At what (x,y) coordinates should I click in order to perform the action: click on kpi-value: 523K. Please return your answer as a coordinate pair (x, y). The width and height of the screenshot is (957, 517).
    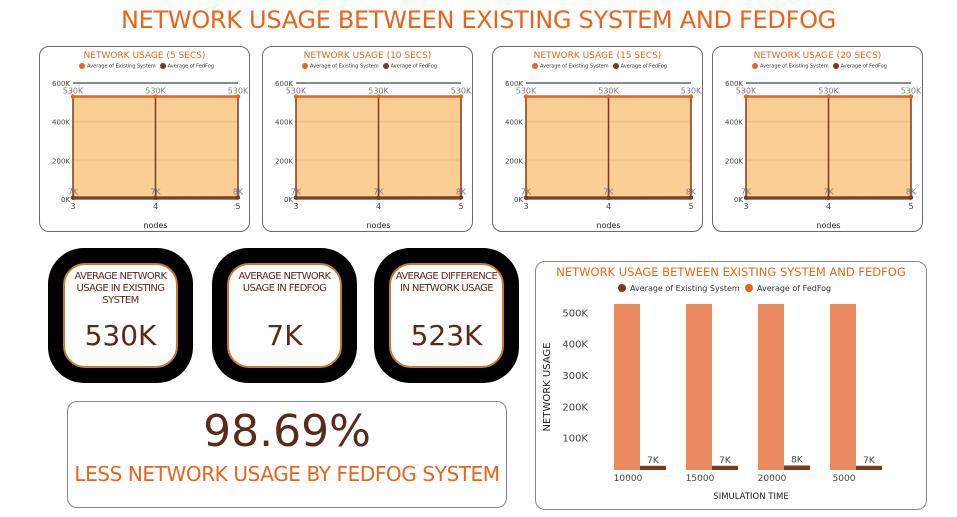
    Looking at the image, I should click on (446, 335).